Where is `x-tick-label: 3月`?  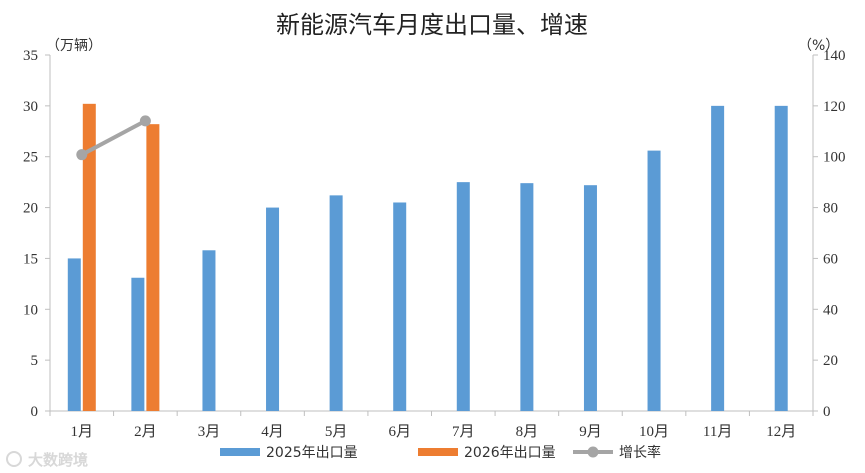
x-tick-label: 3月 is located at coordinates (209, 432).